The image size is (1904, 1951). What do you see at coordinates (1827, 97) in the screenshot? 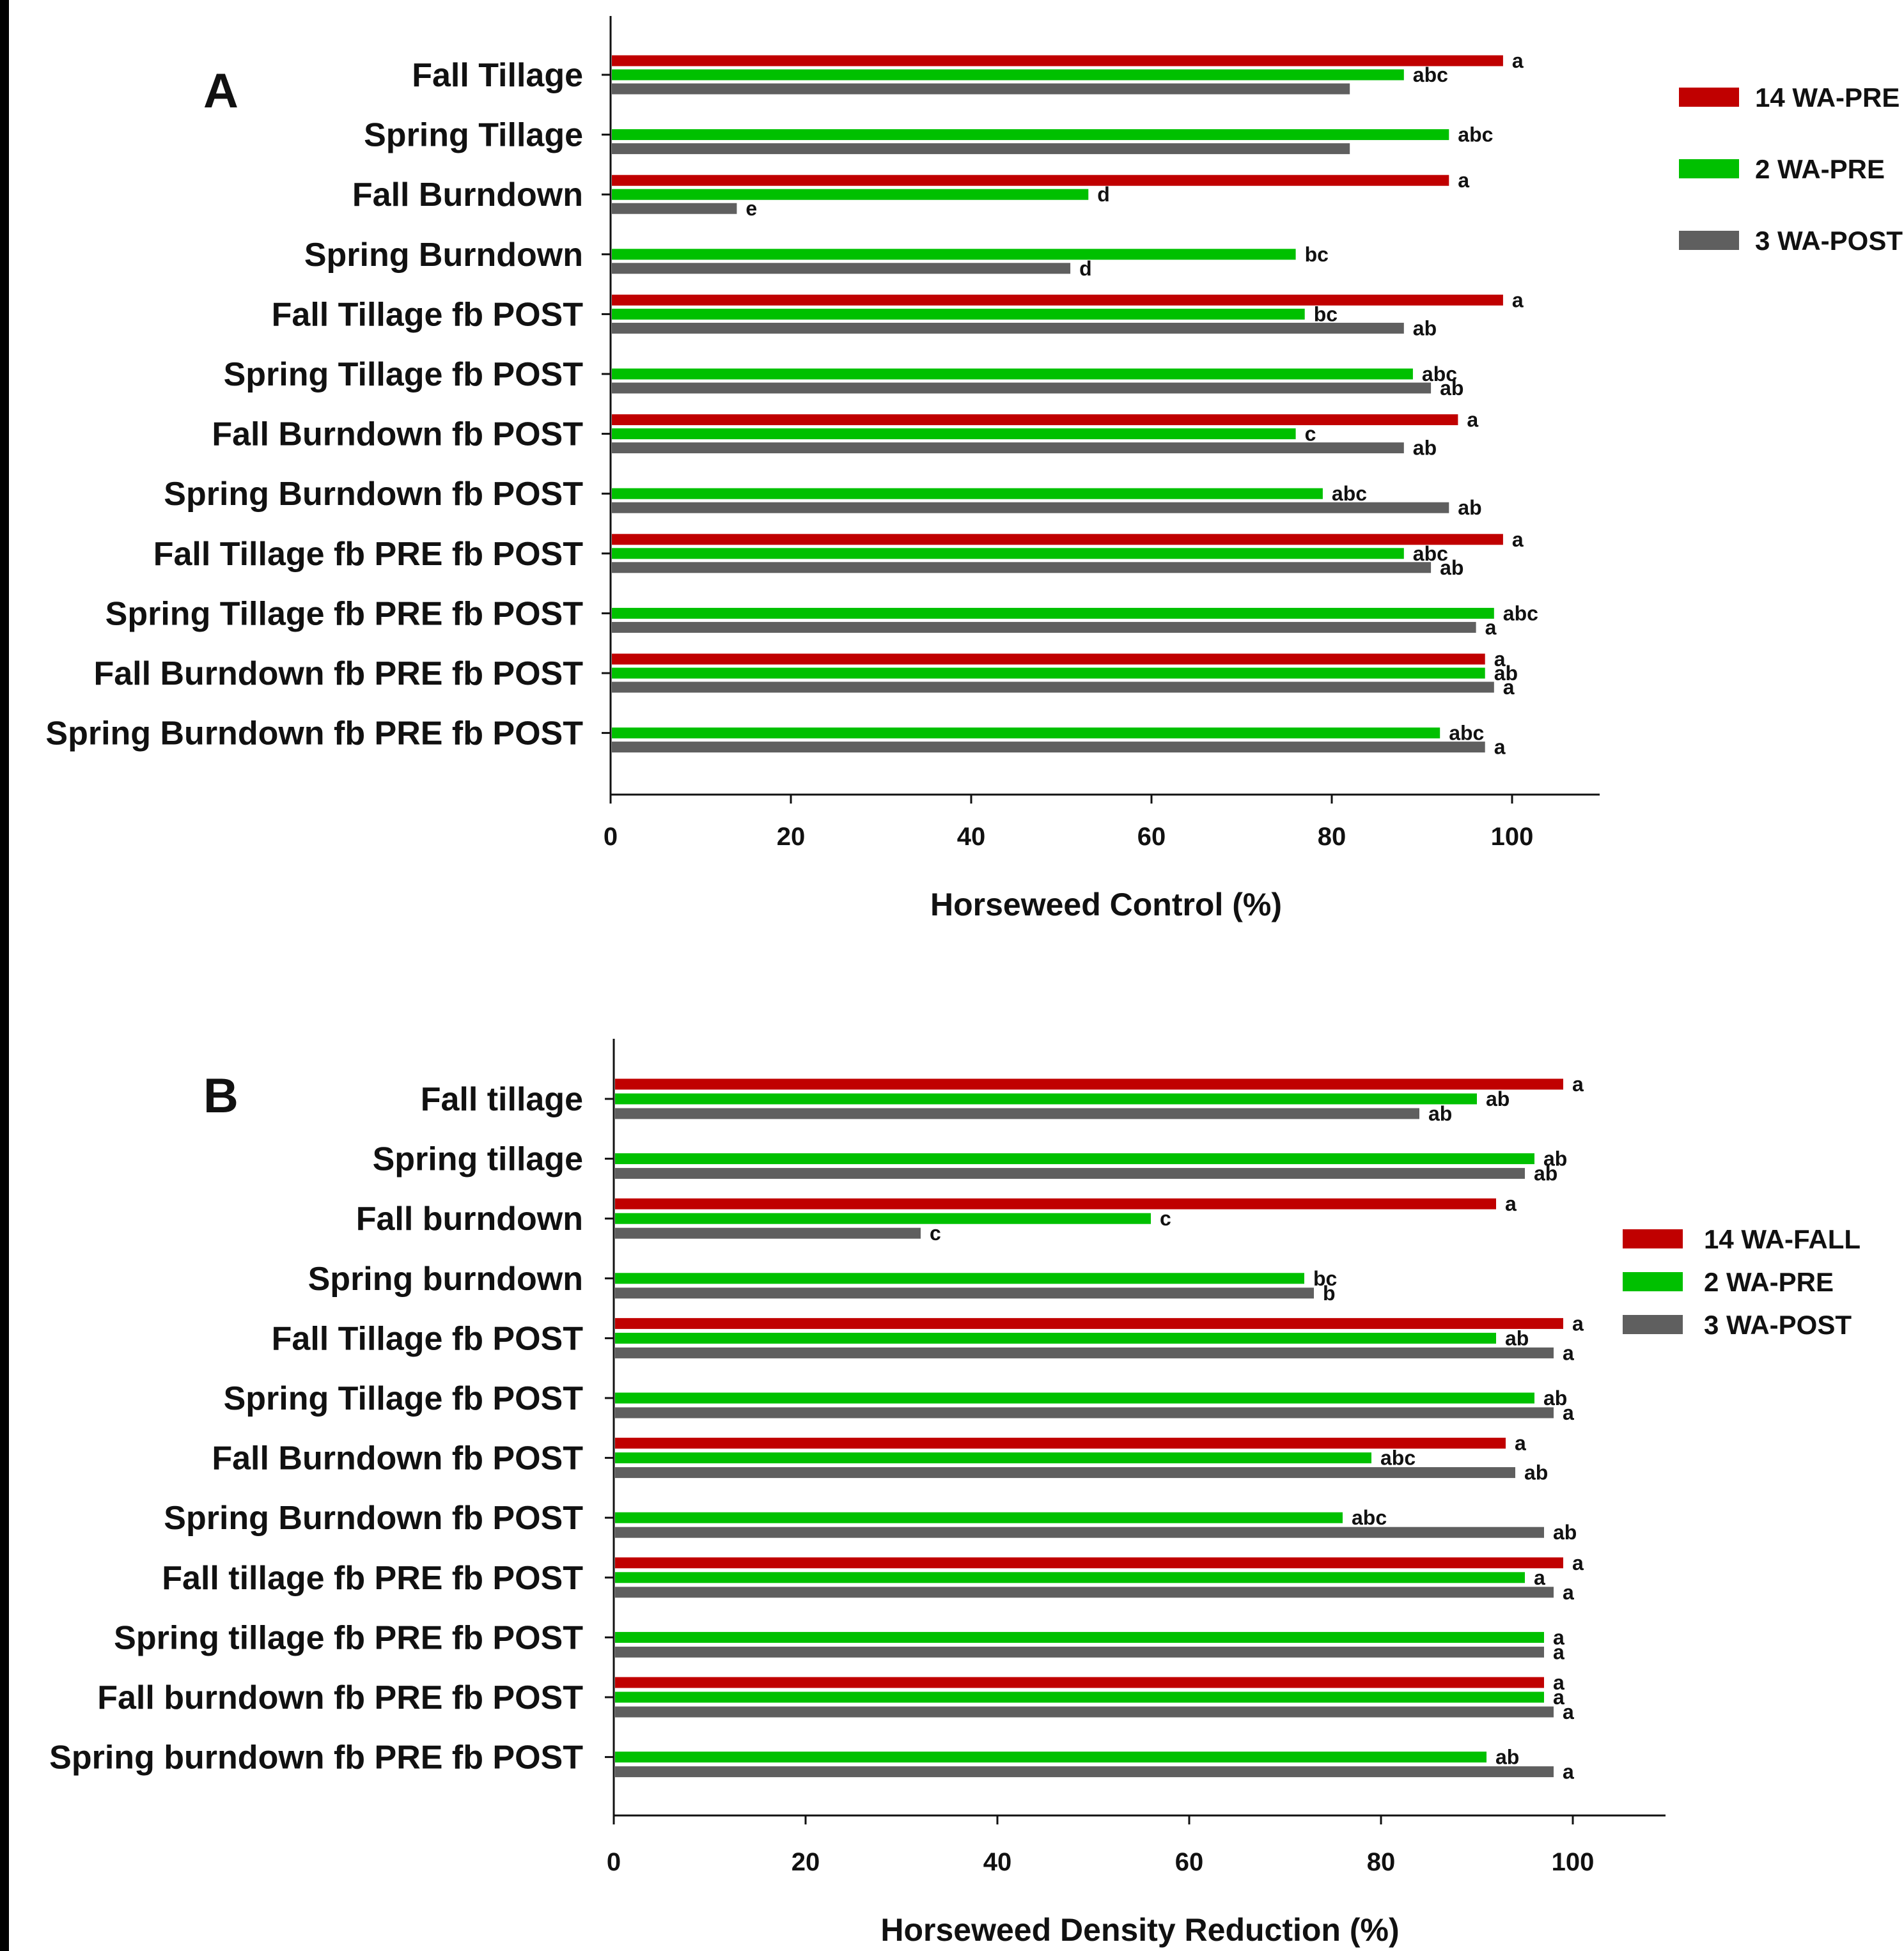
I see `legend-label: 14 WA-PRE` at bounding box center [1827, 97].